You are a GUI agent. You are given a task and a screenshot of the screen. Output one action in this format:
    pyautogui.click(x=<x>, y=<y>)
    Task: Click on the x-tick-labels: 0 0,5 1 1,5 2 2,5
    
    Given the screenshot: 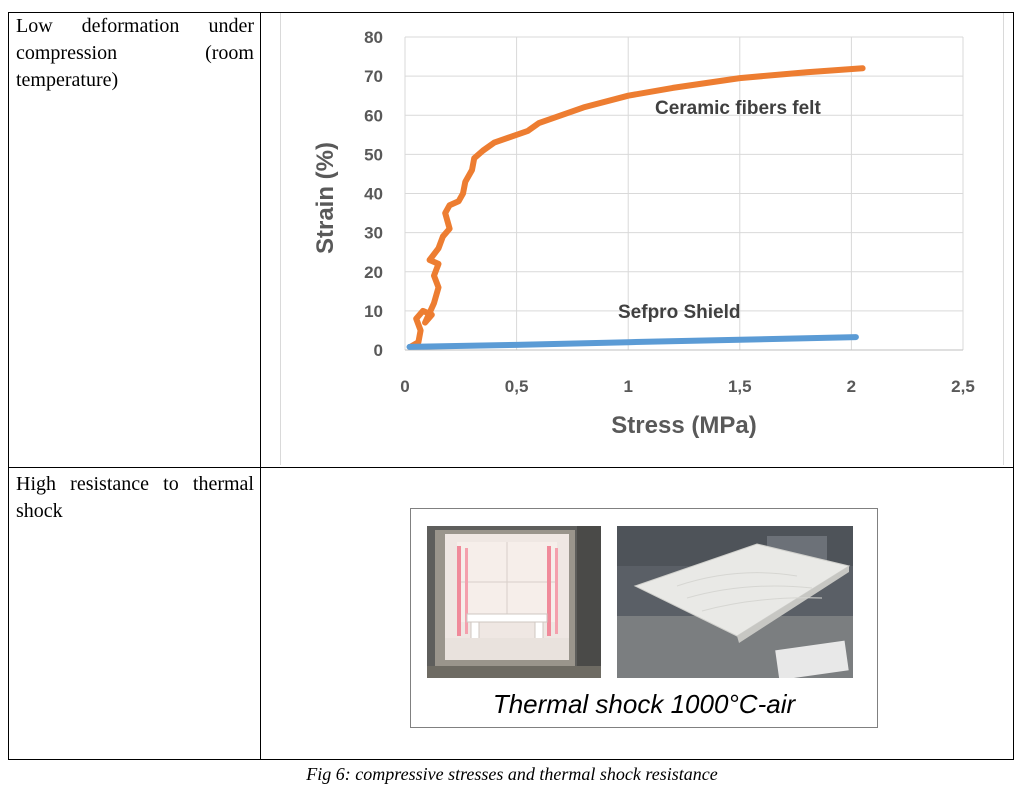 What is the action you would take?
    pyautogui.click(x=687, y=386)
    